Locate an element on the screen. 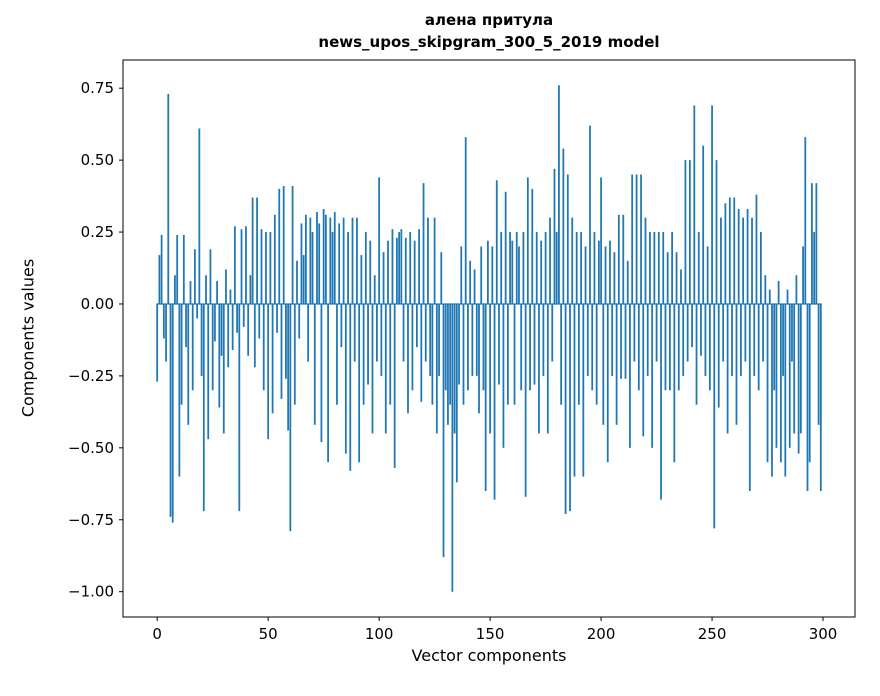  x-tick-label: 300 is located at coordinates (823, 634).